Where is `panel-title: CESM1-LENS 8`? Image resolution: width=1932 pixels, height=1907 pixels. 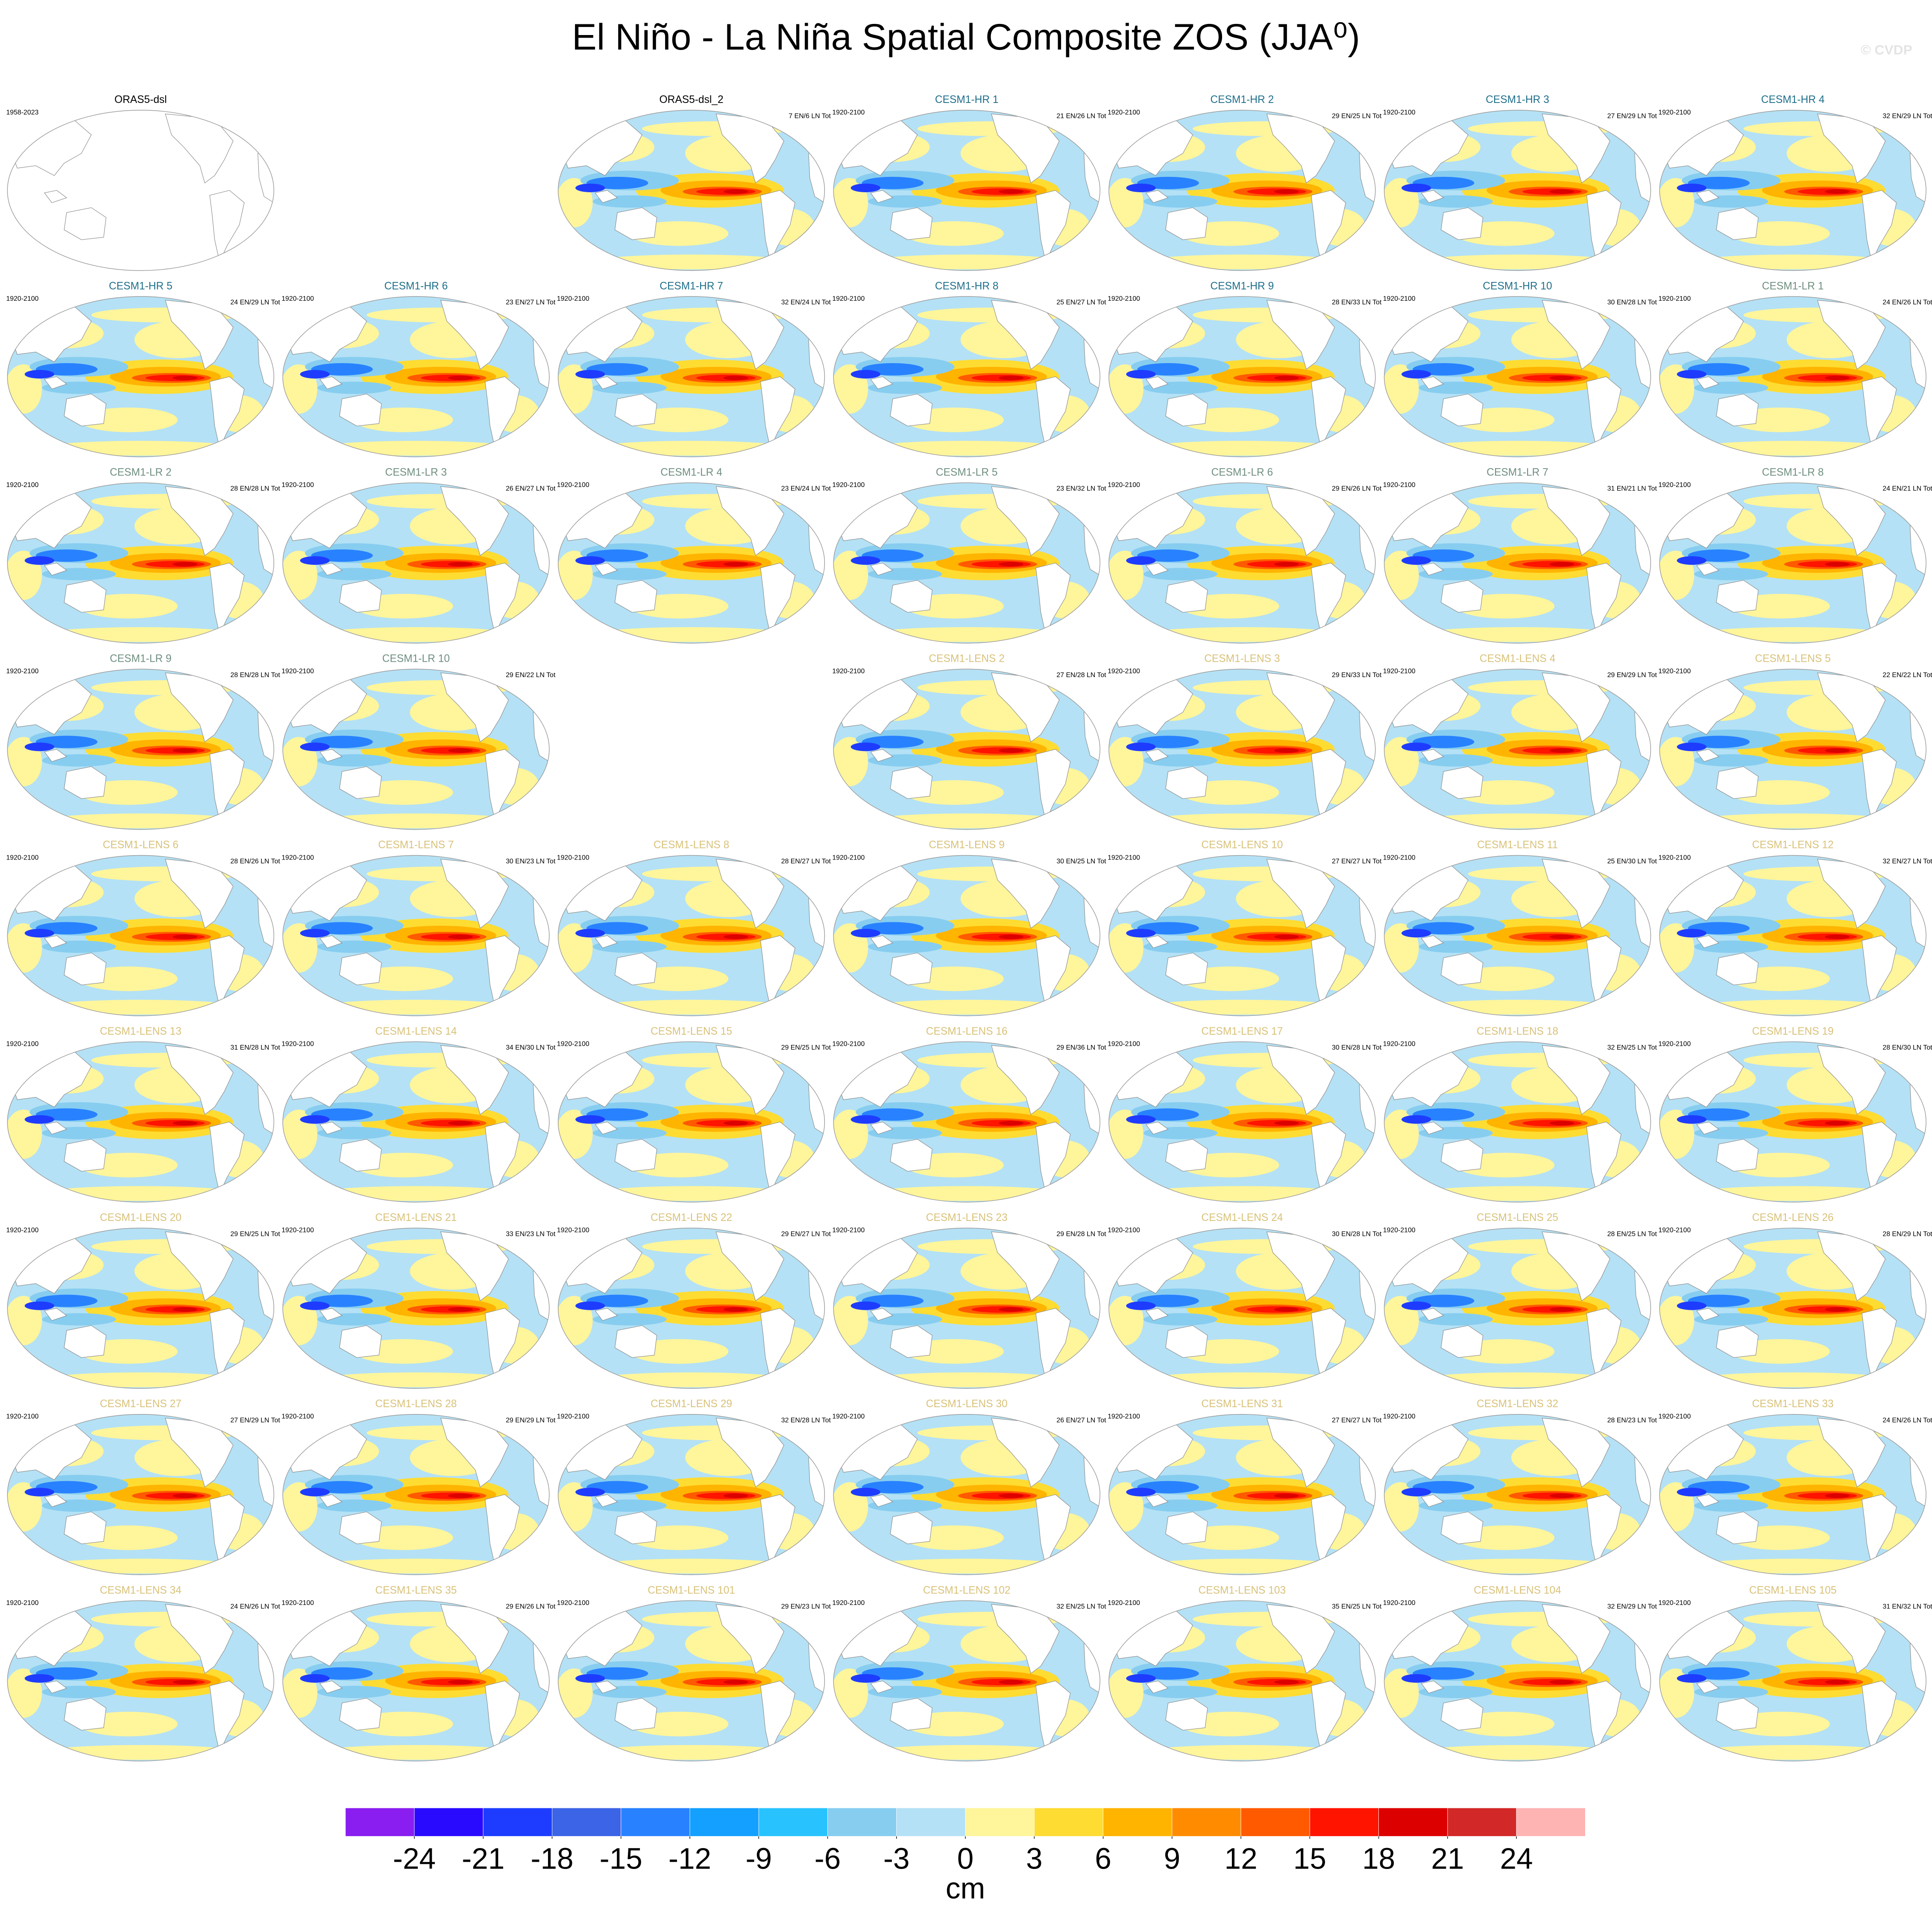 panel-title: CESM1-LENS 8 is located at coordinates (691, 845).